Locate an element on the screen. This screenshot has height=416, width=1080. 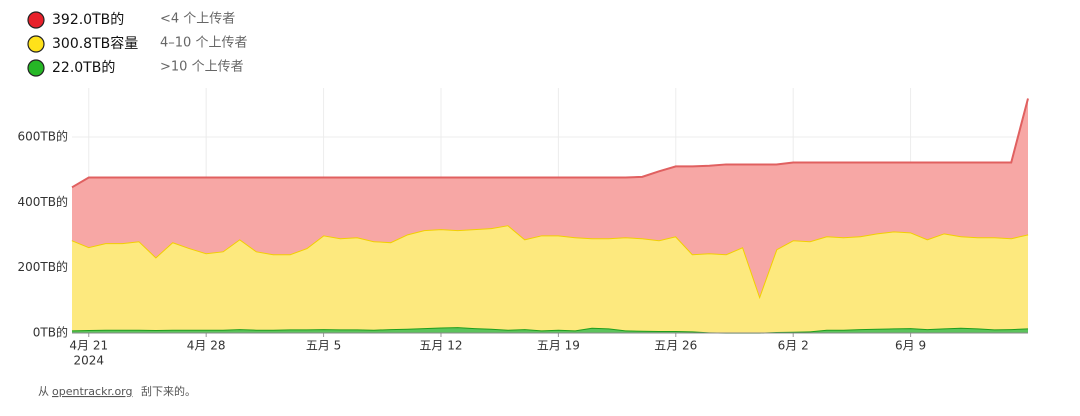
footer-prefix: 从 is located at coordinates (43, 391).